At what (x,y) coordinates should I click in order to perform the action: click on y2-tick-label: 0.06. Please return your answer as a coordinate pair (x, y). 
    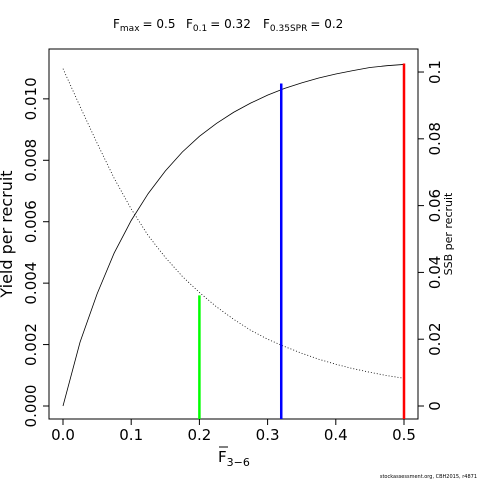
    Looking at the image, I should click on (435, 205).